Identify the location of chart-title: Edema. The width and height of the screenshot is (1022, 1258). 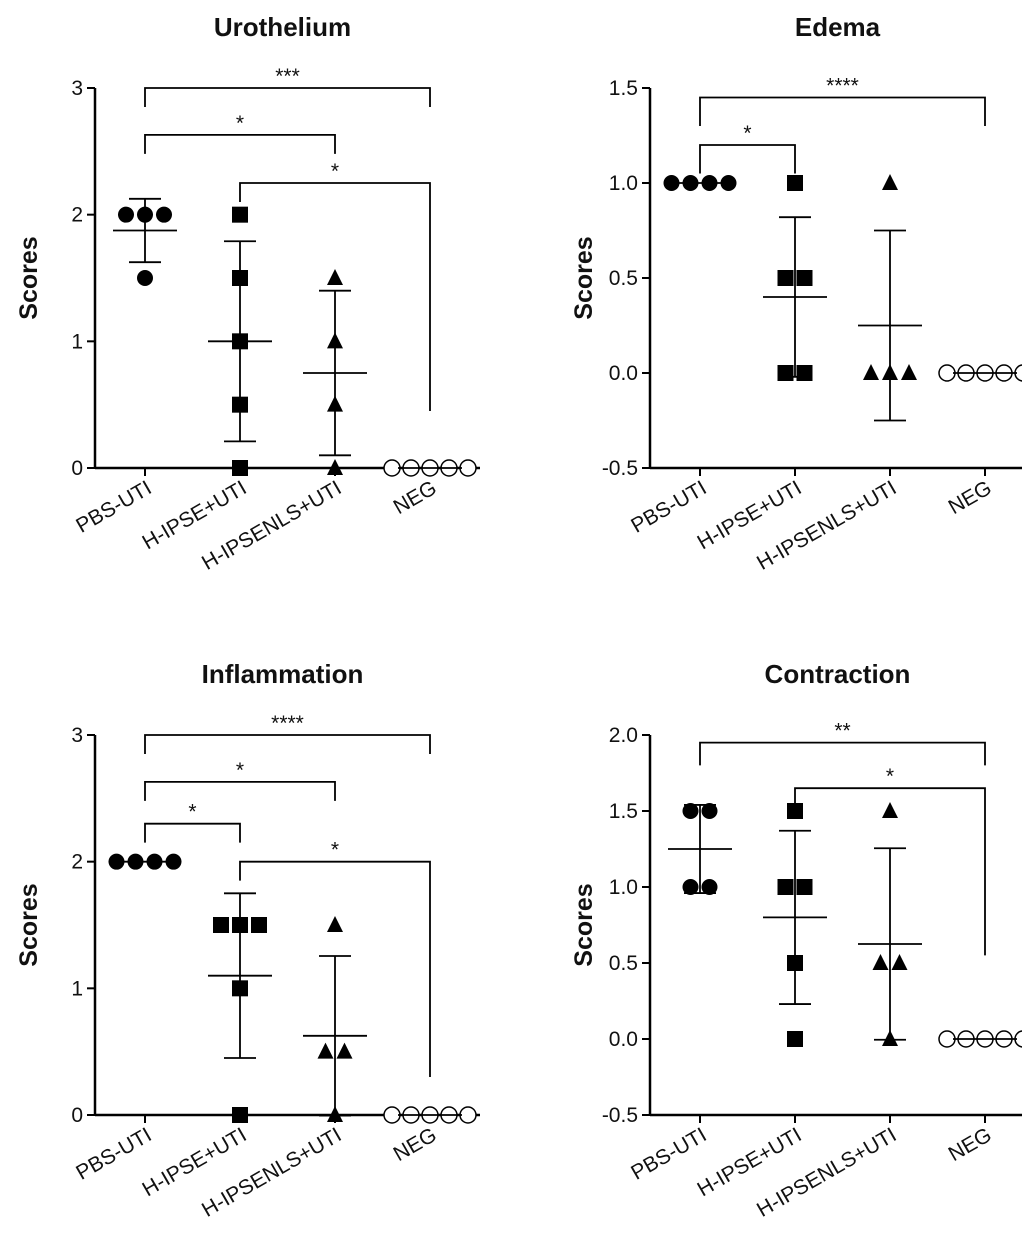
(838, 27).